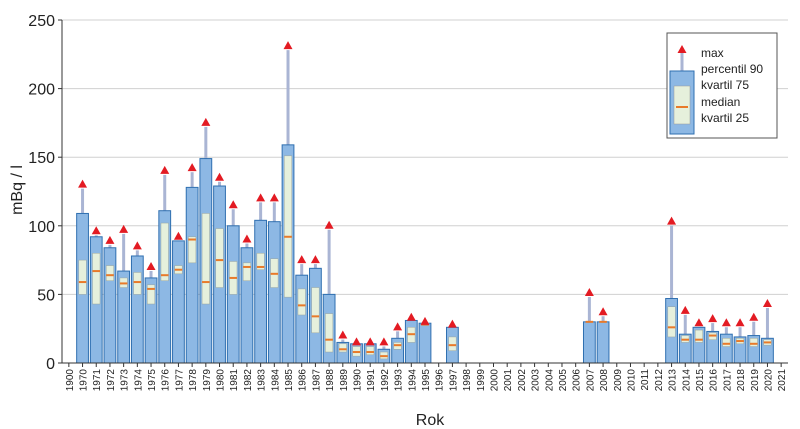 This screenshot has height=429, width=800. I want to click on x-tick-label-2011: 2011, so click(645, 380).